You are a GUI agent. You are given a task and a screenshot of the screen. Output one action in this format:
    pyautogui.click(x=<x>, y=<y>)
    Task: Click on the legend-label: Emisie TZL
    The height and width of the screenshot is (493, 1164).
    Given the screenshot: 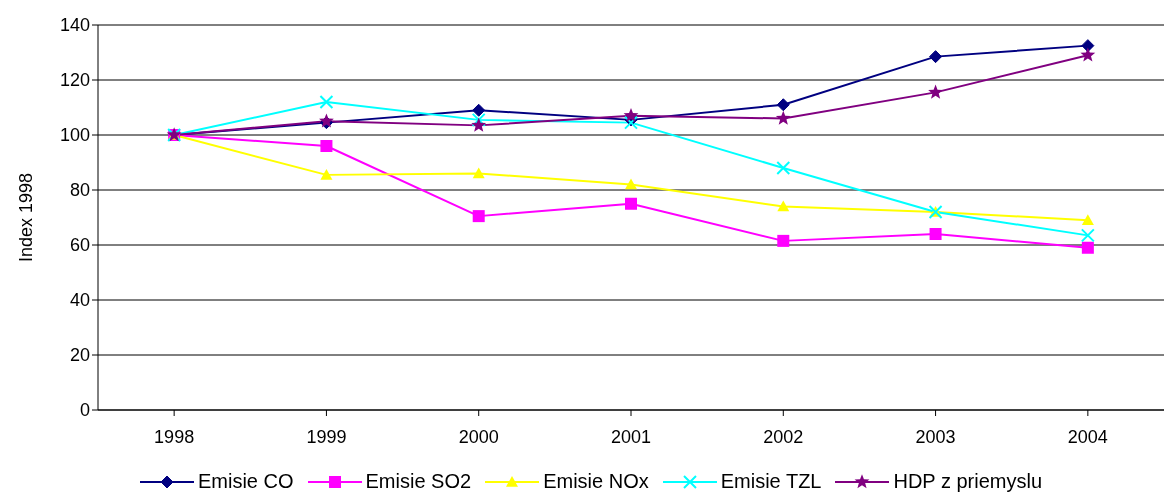 What is the action you would take?
    pyautogui.click(x=771, y=481)
    